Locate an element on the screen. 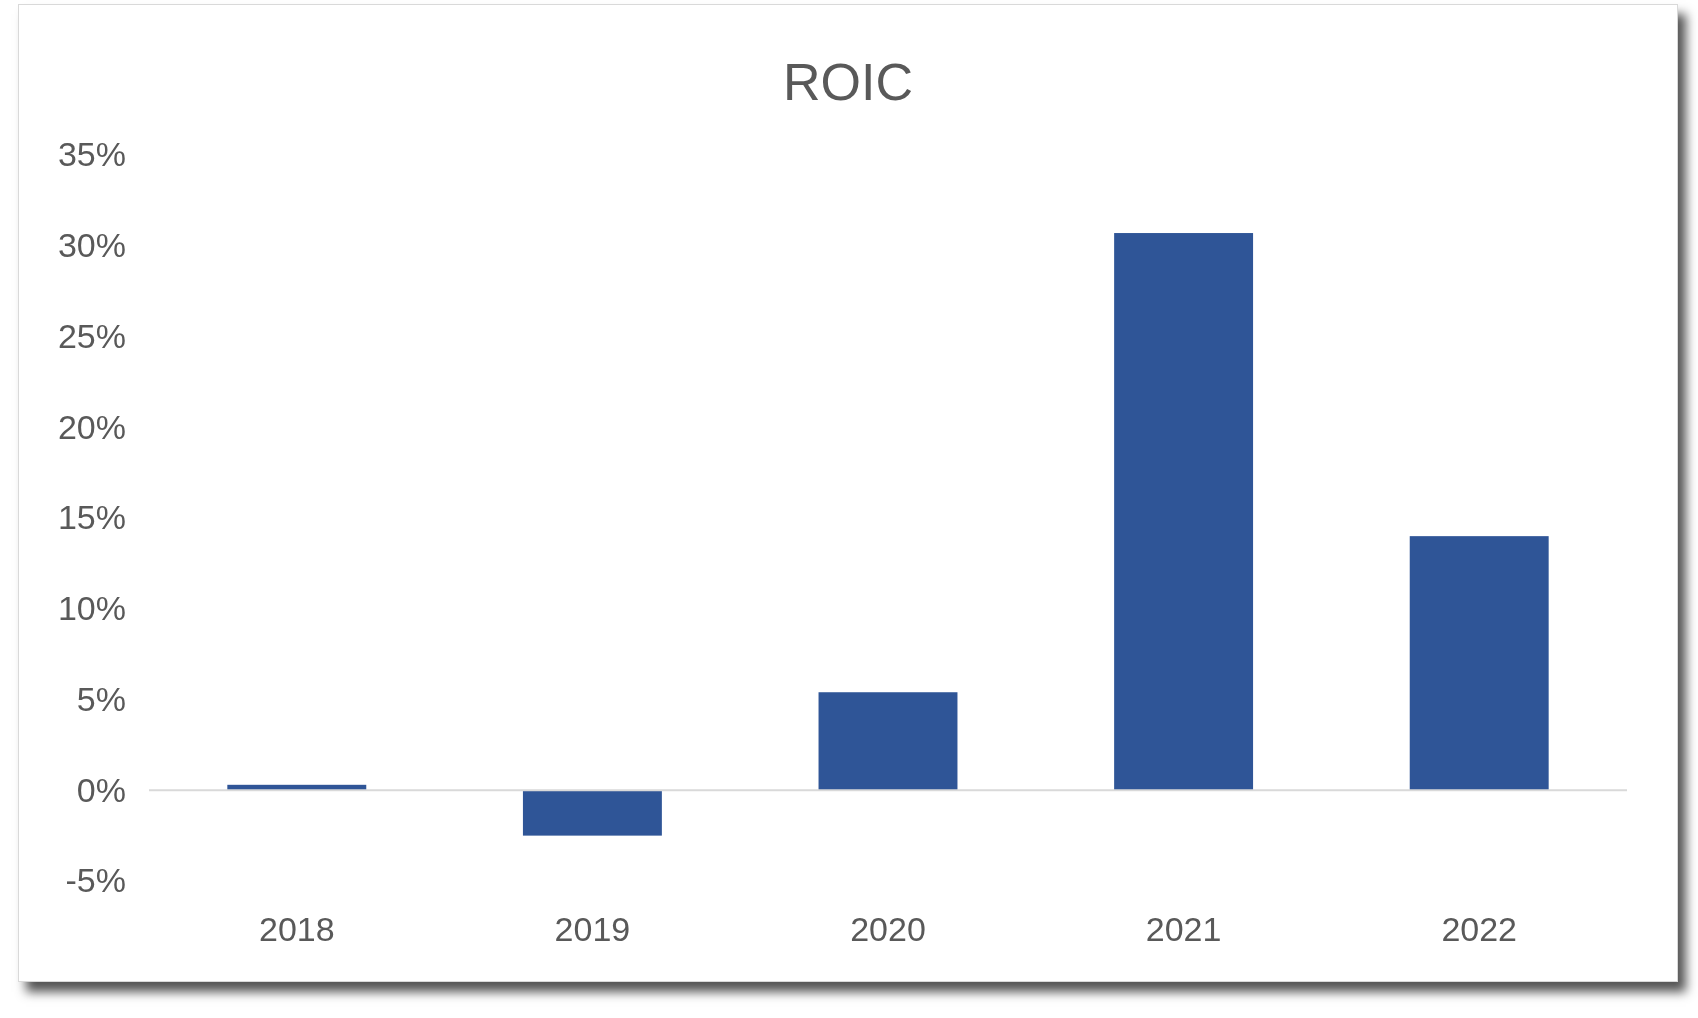 This screenshot has width=1698, height=1018. x-tick-label: 2021 is located at coordinates (1183, 929).